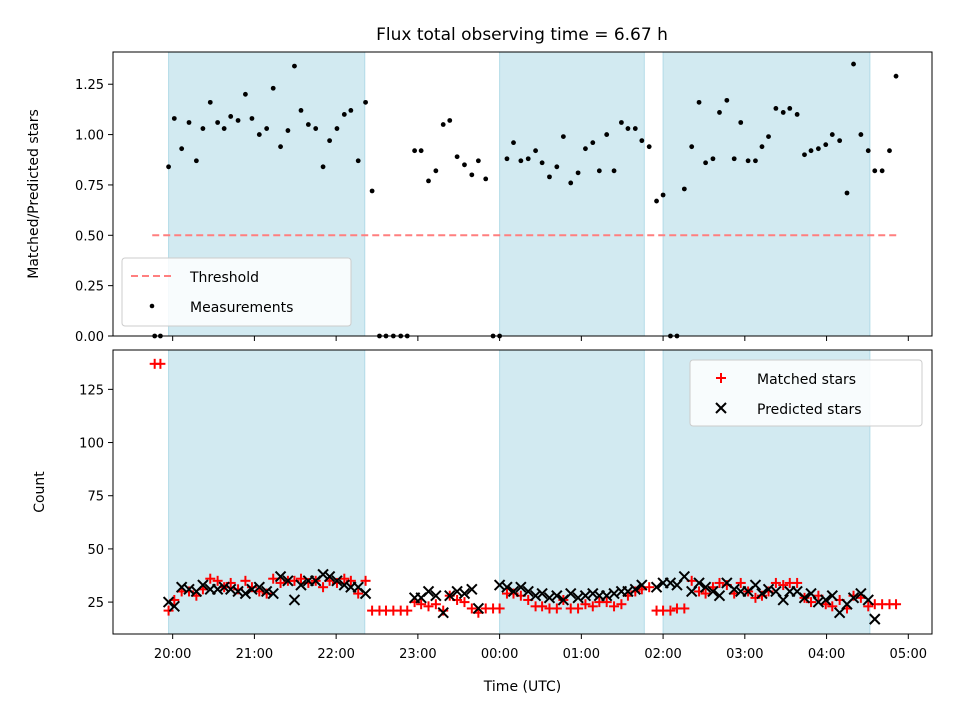  What do you see at coordinates (224, 278) in the screenshot?
I see `legend-threshold-label: Threshold` at bounding box center [224, 278].